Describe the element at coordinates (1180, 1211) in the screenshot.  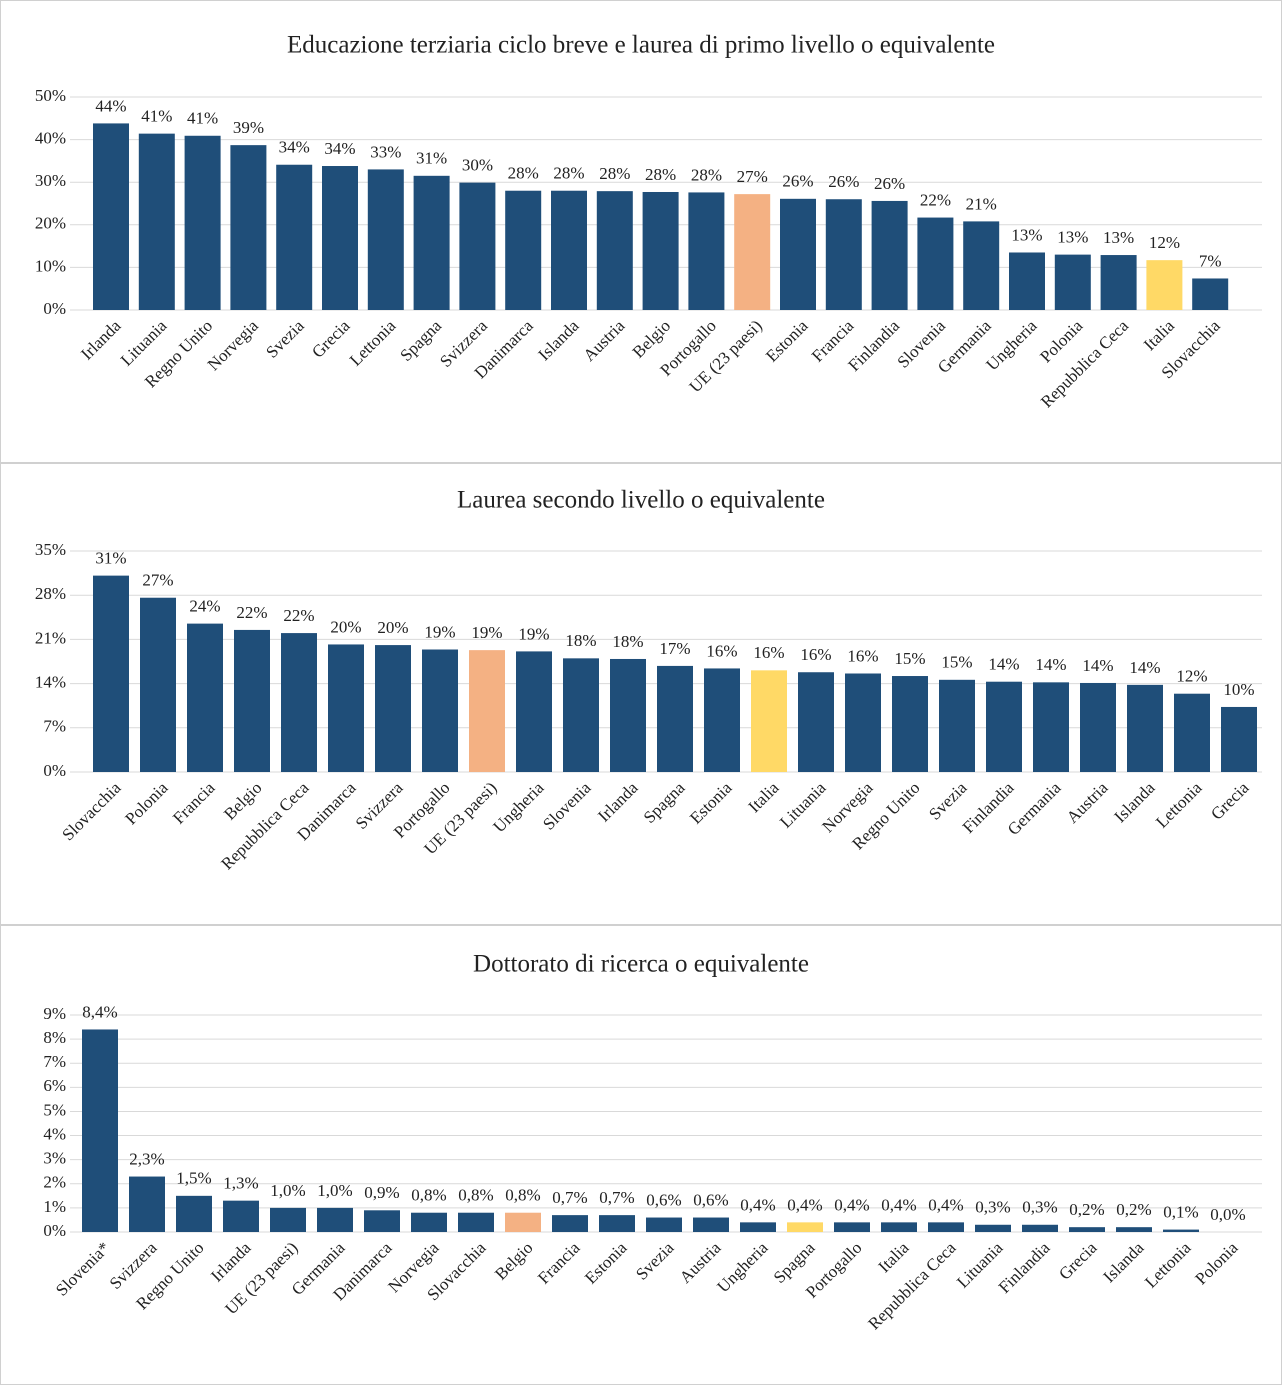
I see `data-label: 0,1%` at that location.